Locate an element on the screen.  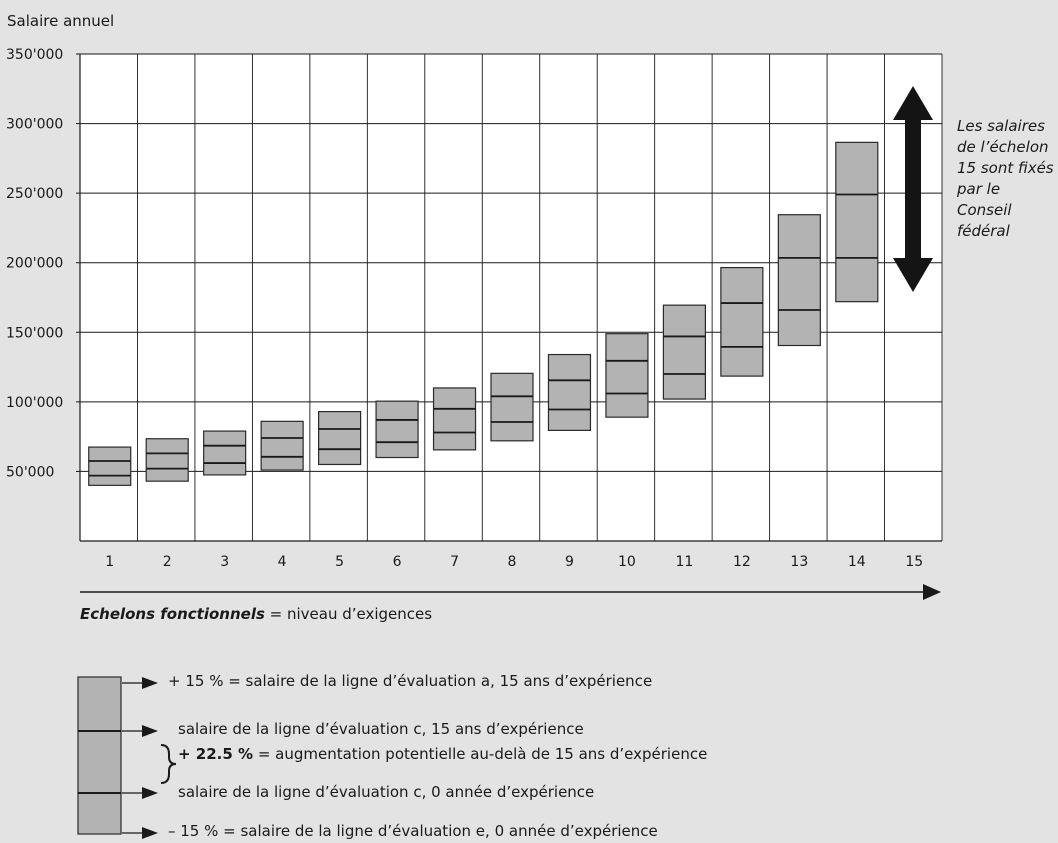
x-tick-label: 12 is located at coordinates (742, 562).